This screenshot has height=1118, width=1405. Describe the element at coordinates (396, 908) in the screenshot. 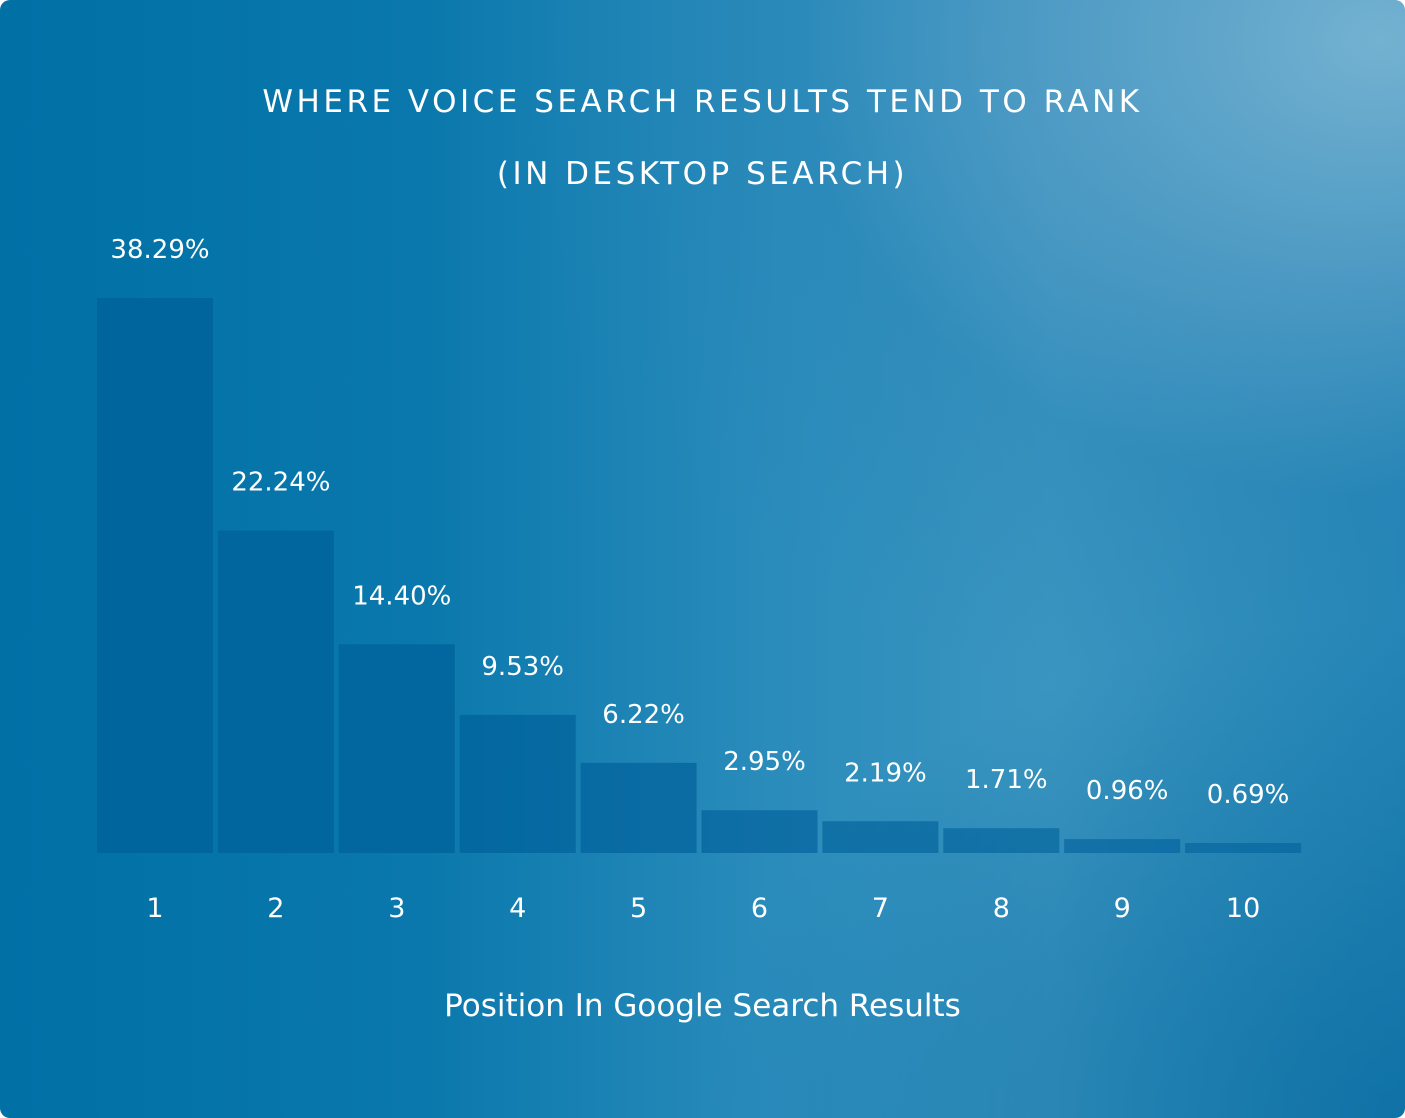

I see `x-tick-label: 3` at that location.